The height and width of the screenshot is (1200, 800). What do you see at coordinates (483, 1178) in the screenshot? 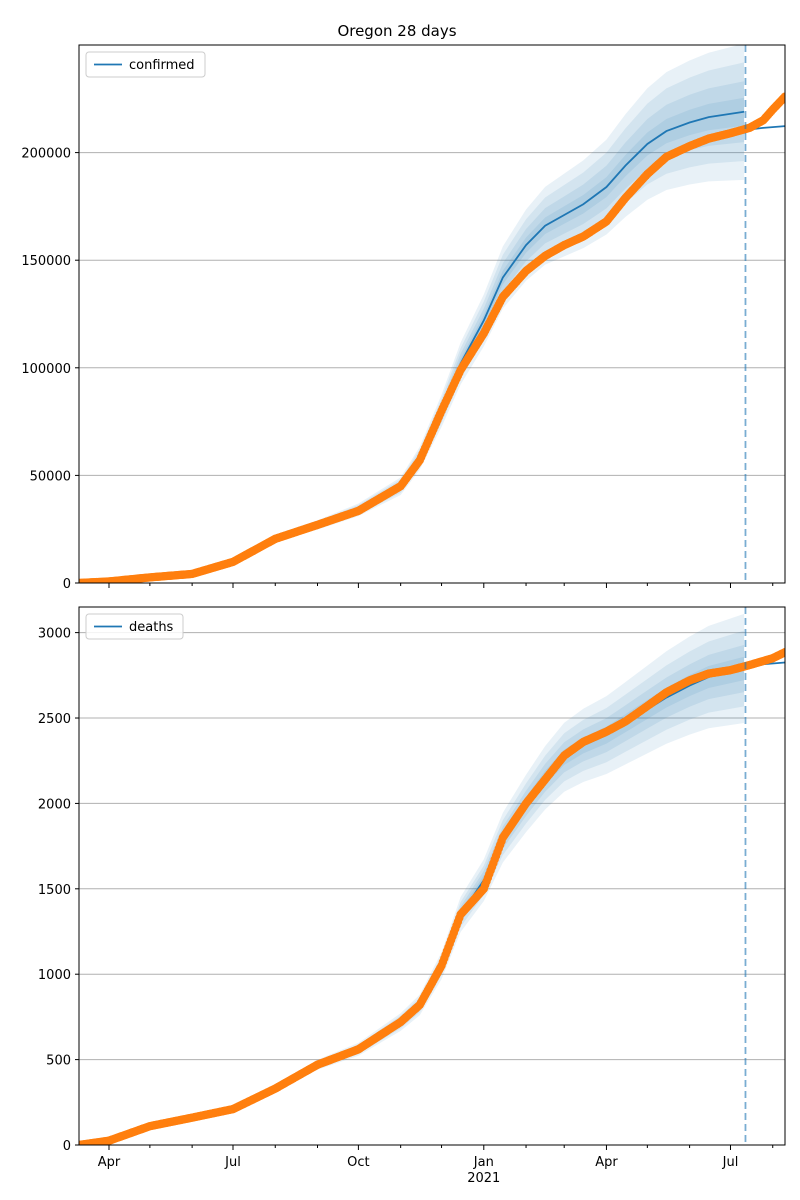
I see `x-tick-year-label: 2021` at bounding box center [483, 1178].